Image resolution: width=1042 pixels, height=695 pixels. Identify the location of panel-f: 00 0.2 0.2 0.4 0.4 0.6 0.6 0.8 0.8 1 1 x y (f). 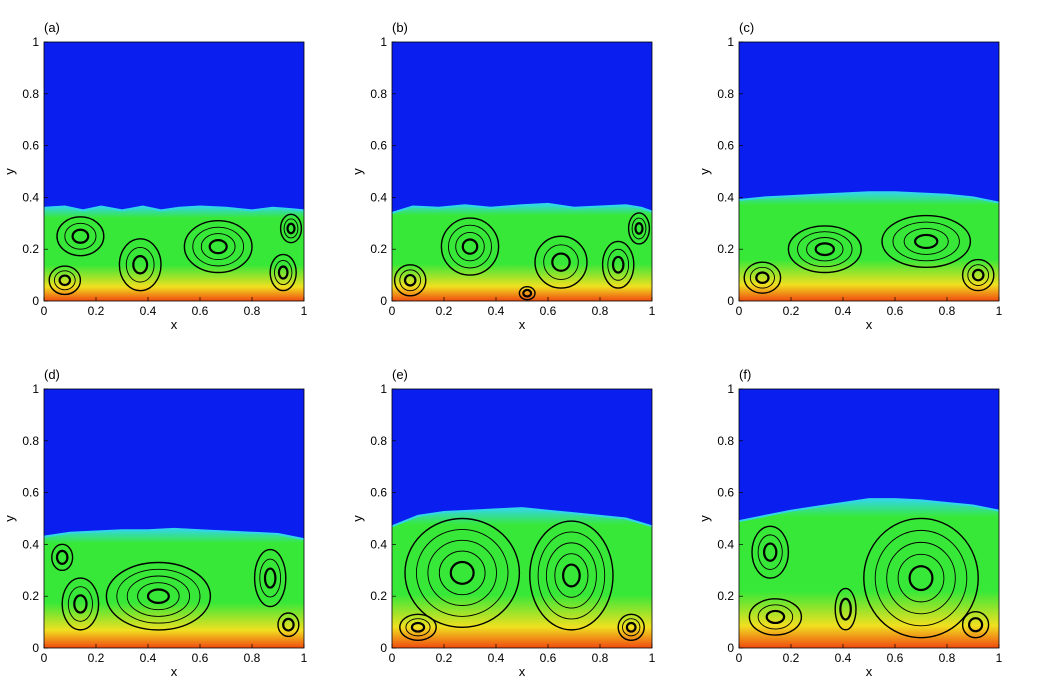
(850, 523).